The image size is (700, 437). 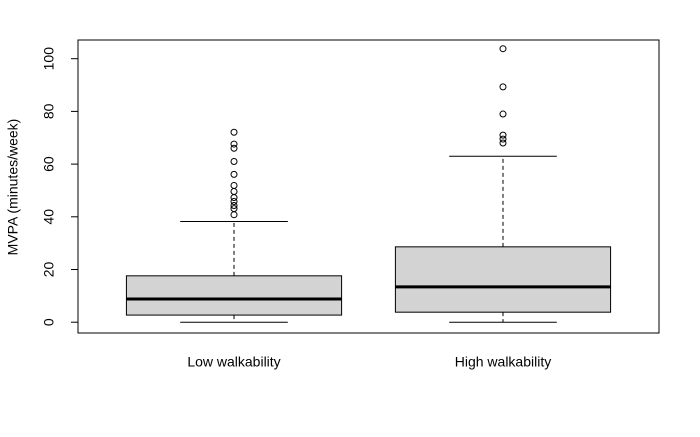 I want to click on y-tick-label: 20, so click(x=49, y=270).